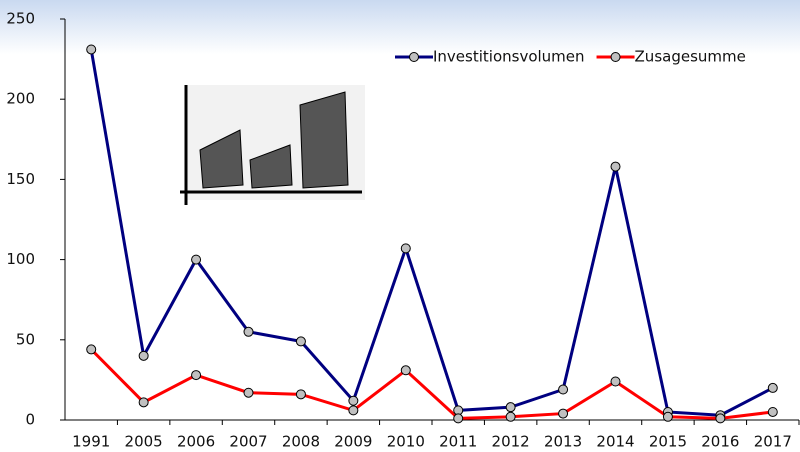 This screenshot has width=800, height=452. Describe the element at coordinates (20, 19) in the screenshot. I see `y-tick-label: 250` at that location.